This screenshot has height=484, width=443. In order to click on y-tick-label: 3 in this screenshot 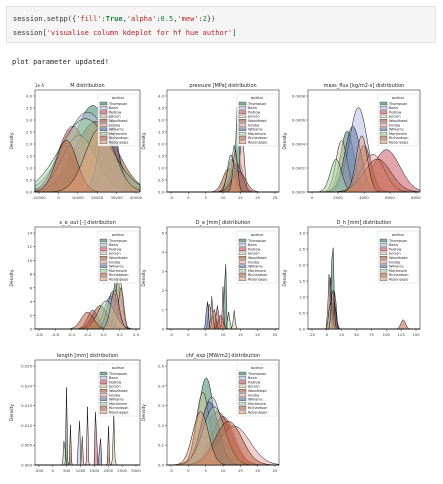, I will do `click(163, 271)`.